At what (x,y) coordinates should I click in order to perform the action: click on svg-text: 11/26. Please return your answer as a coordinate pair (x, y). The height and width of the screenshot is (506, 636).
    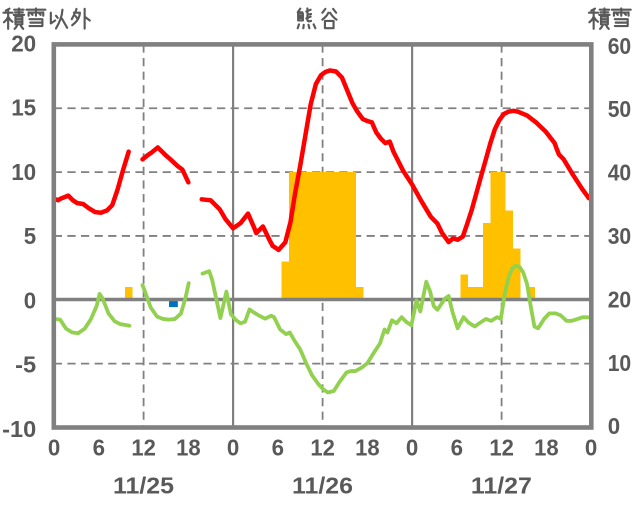
    Looking at the image, I should click on (322, 486).